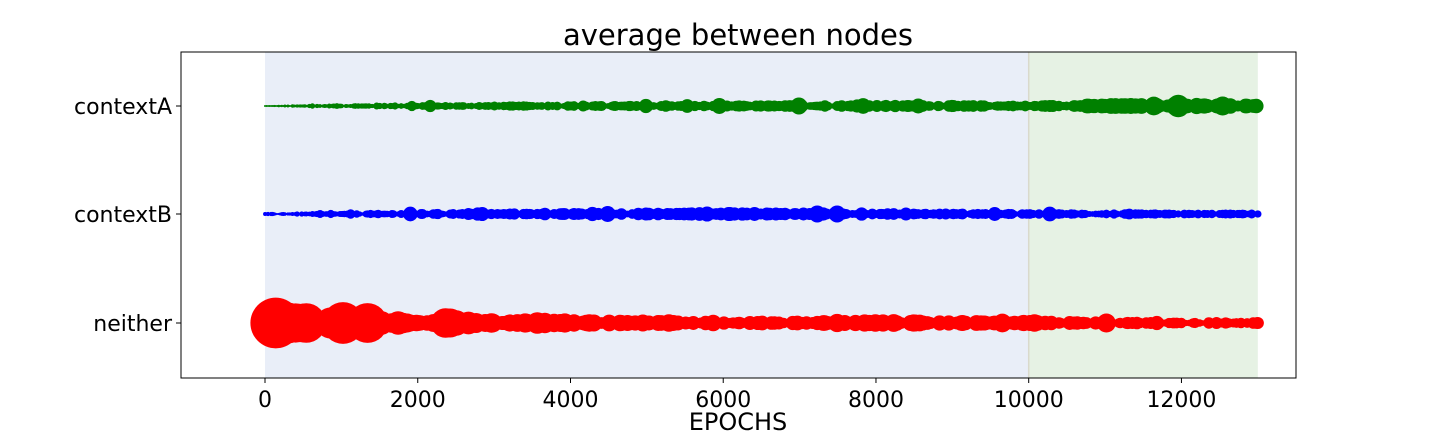 The image size is (1440, 436). I want to click on chart-title: average between nodes, so click(738, 35).